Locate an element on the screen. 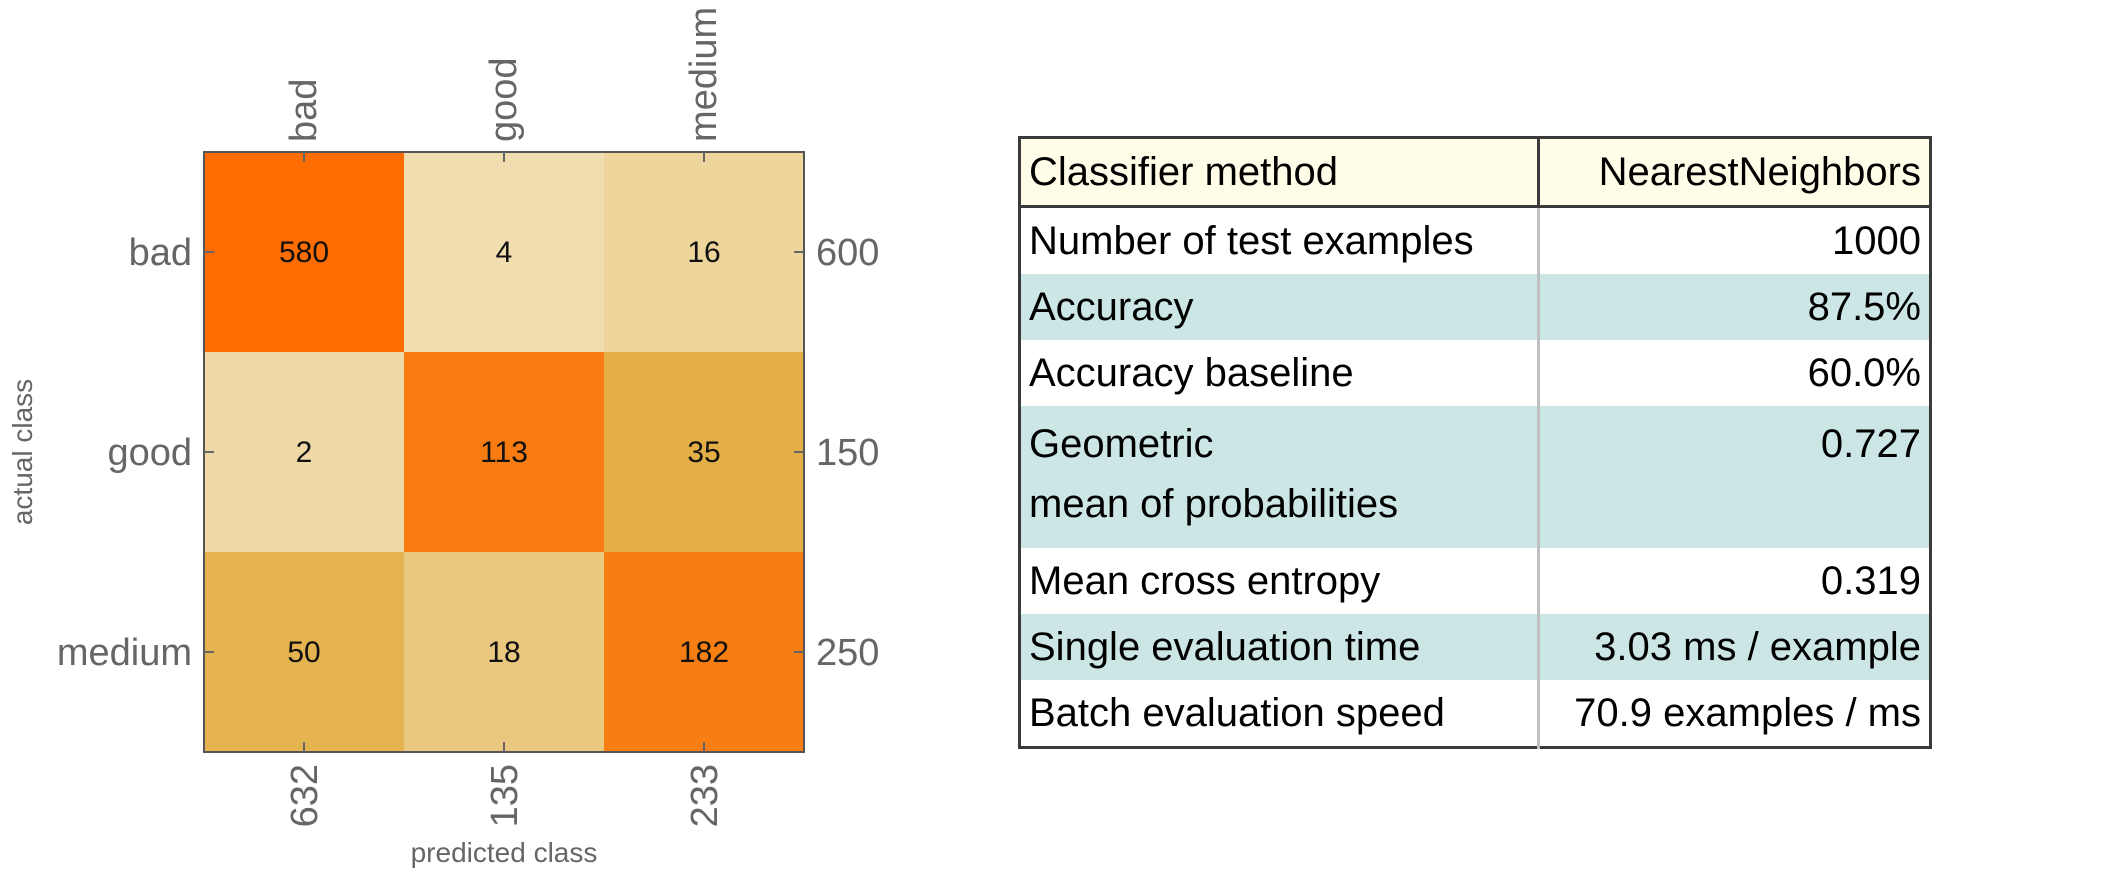 The width and height of the screenshot is (2110, 874). x-axis-label: predicted class is located at coordinates (504, 852).